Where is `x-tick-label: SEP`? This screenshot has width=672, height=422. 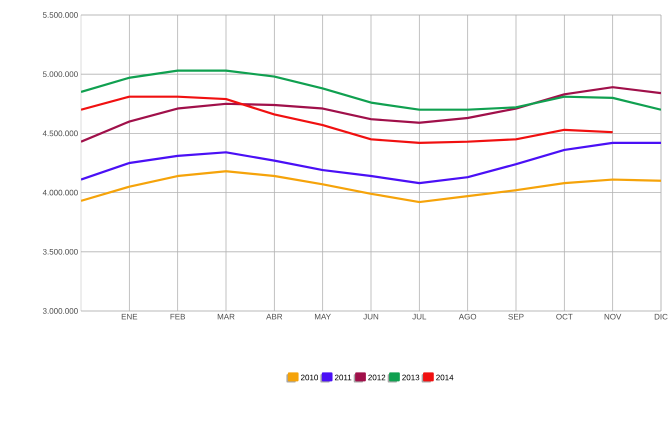
x-tick-label: SEP is located at coordinates (516, 317).